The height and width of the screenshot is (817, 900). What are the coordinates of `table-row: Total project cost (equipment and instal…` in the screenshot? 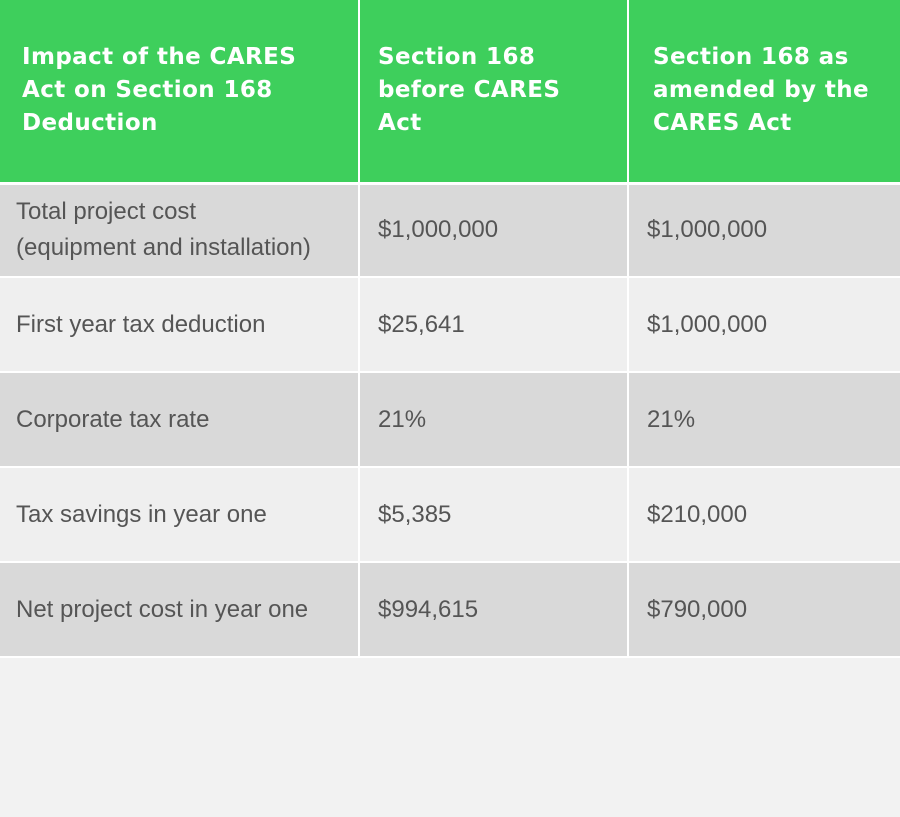 It's located at (450, 230).